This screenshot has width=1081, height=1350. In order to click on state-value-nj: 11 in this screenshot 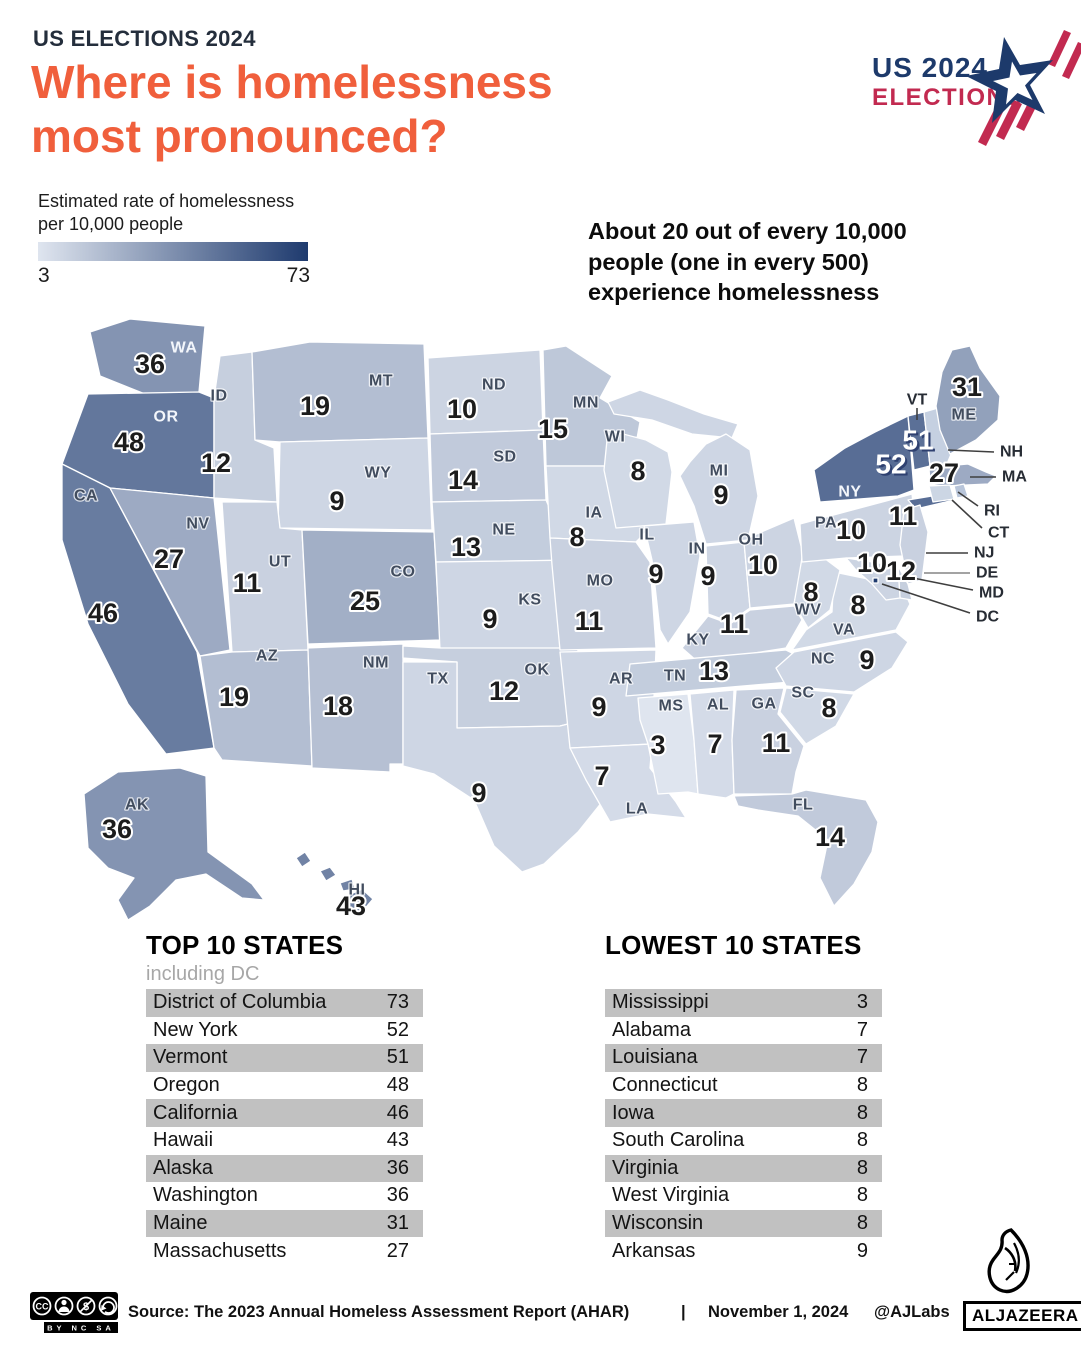, I will do `click(903, 516)`.